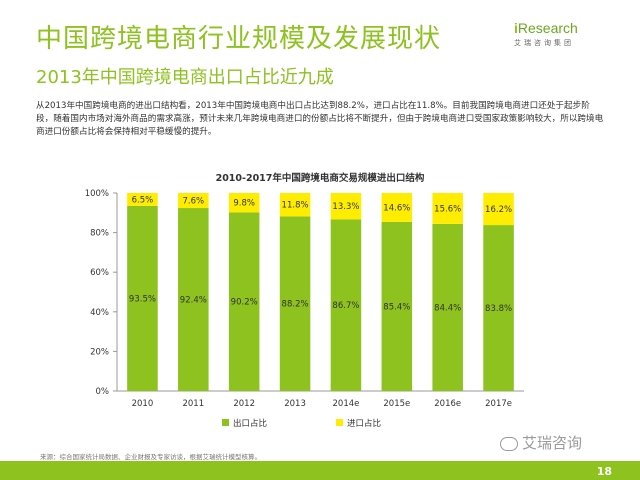 Image resolution: width=640 pixels, height=480 pixels. I want to click on data-label-import: 9.8%, so click(244, 204).